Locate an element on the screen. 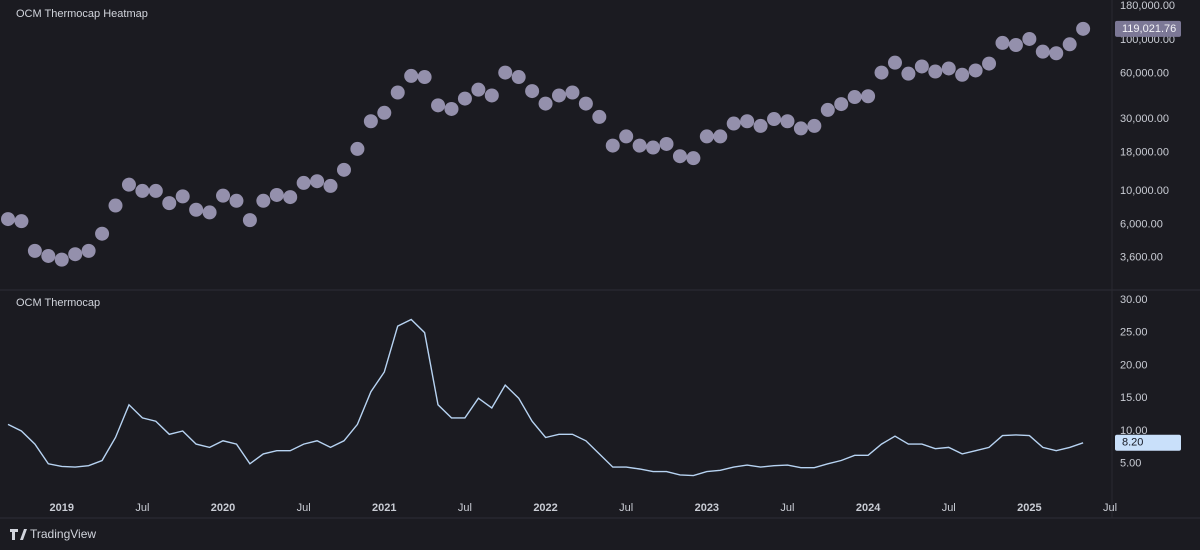  y-tick-label: 20.00 is located at coordinates (1134, 365).